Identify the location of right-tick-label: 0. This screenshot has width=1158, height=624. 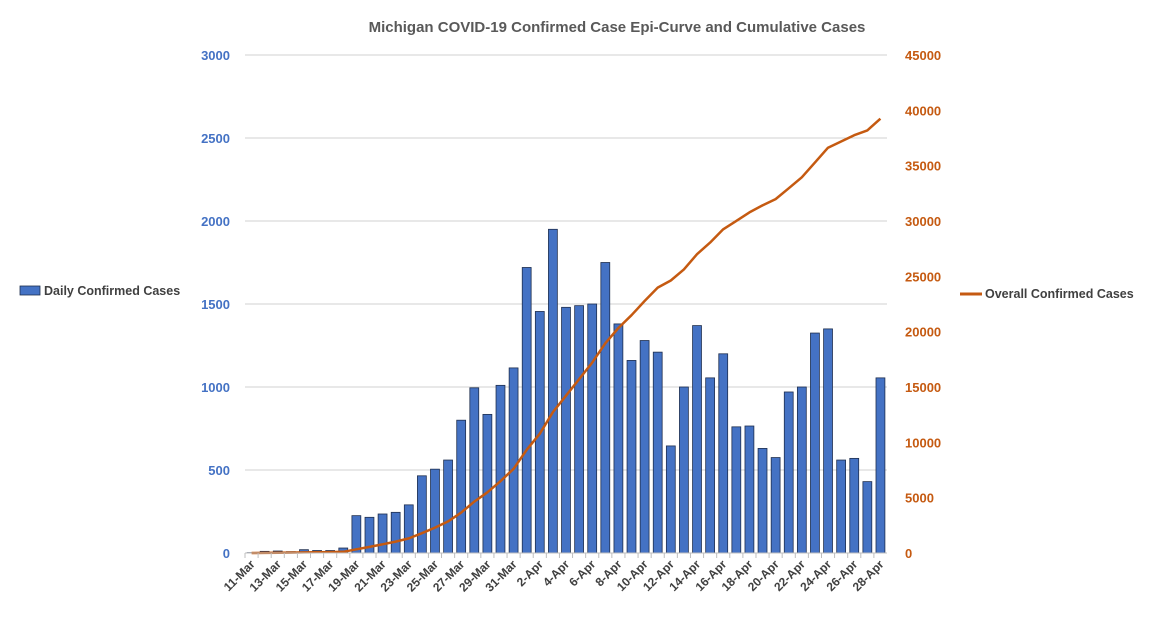
(908, 553).